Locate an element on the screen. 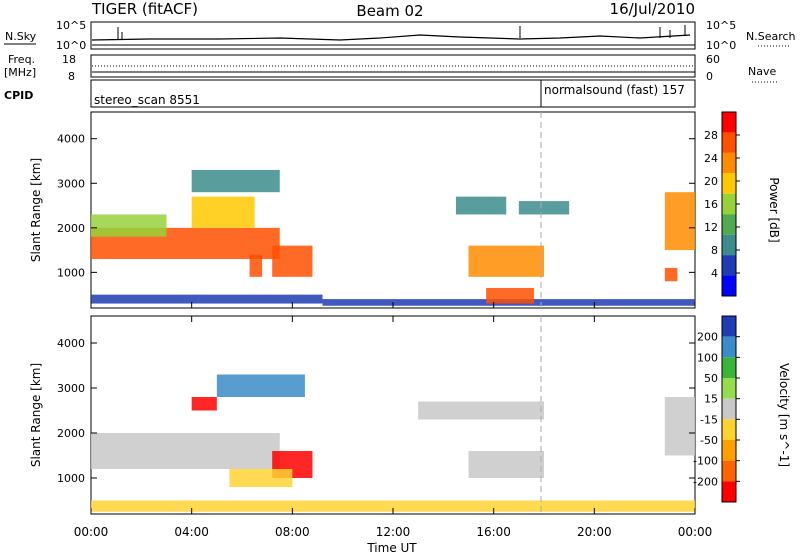 The width and height of the screenshot is (800, 554). nsky-panel is located at coordinates (393, 35).